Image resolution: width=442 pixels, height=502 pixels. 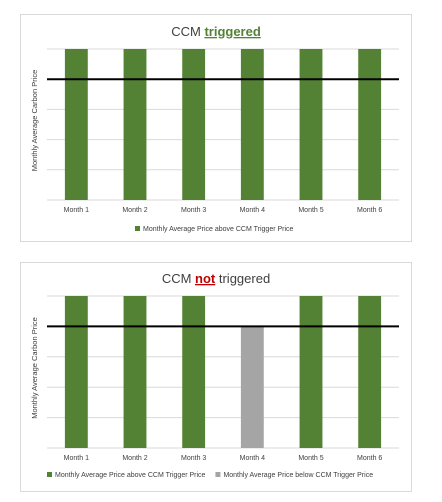 I want to click on chart-title: CCM not triggered, so click(x=216, y=278).